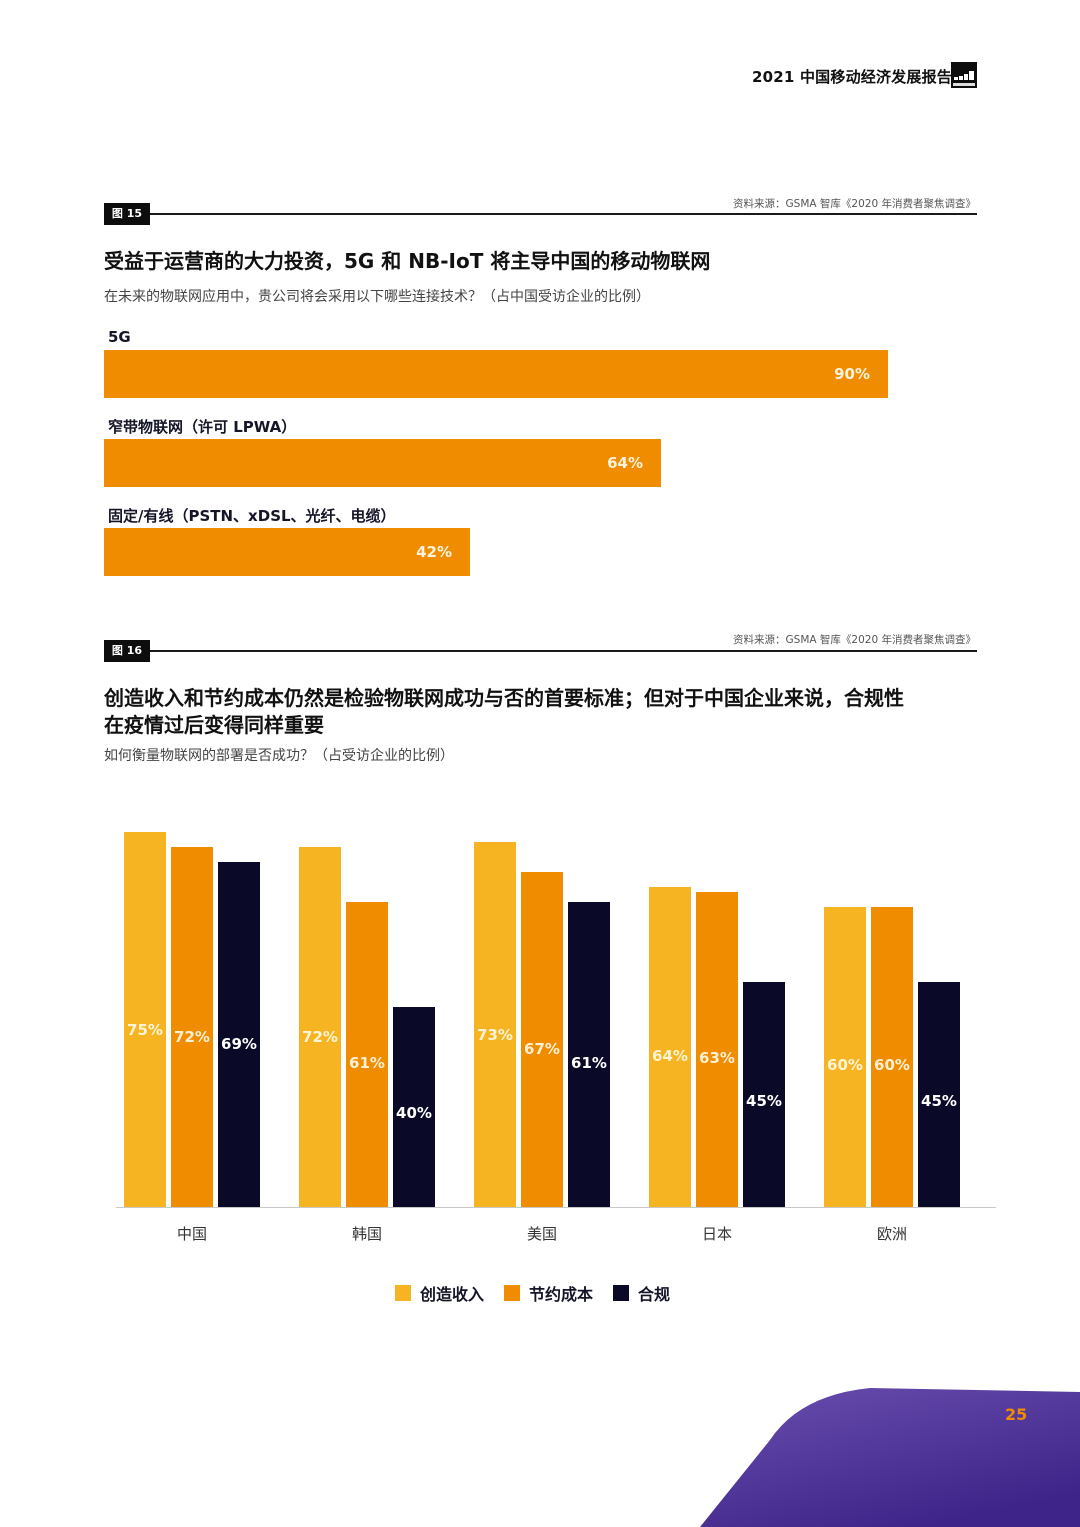  Describe the element at coordinates (145, 1030) in the screenshot. I see `vbar-value-label: 75%` at that location.